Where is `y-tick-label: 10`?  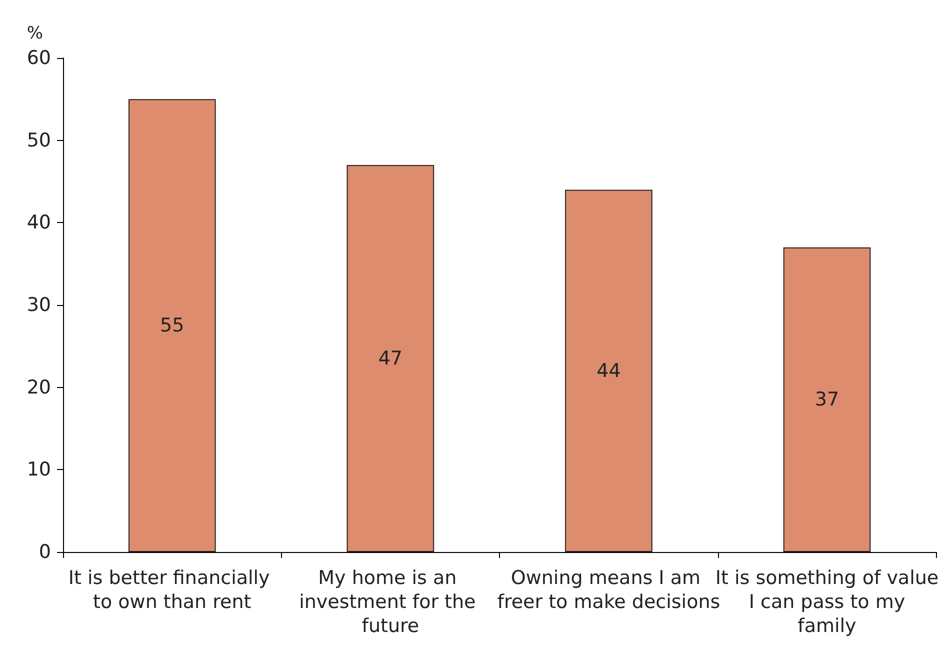 y-tick-label: 10 is located at coordinates (38, 469).